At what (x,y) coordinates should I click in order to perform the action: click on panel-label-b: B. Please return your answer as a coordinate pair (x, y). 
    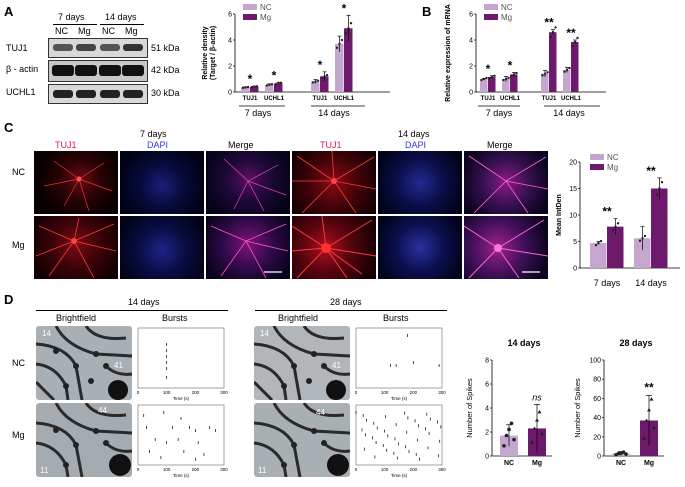
    Looking at the image, I should click on (427, 11).